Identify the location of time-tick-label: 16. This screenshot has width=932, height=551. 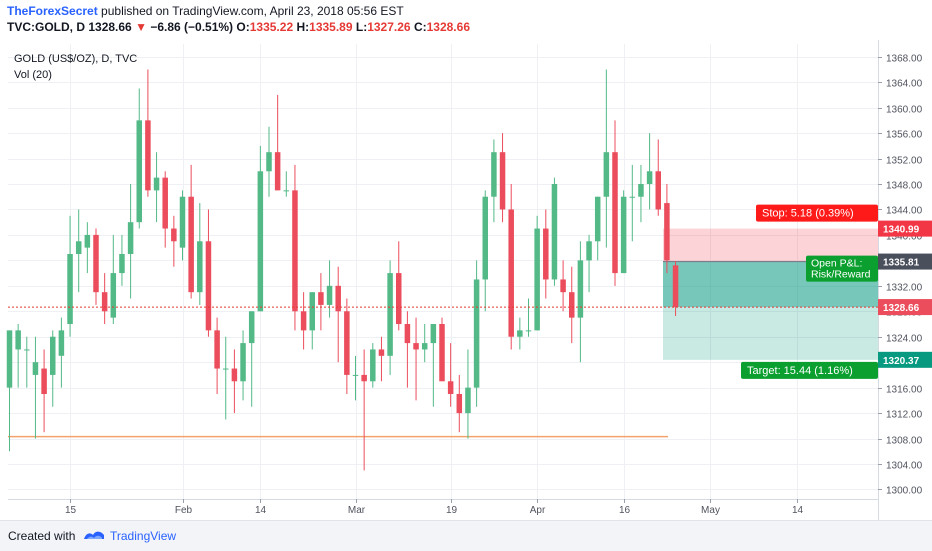
(625, 510).